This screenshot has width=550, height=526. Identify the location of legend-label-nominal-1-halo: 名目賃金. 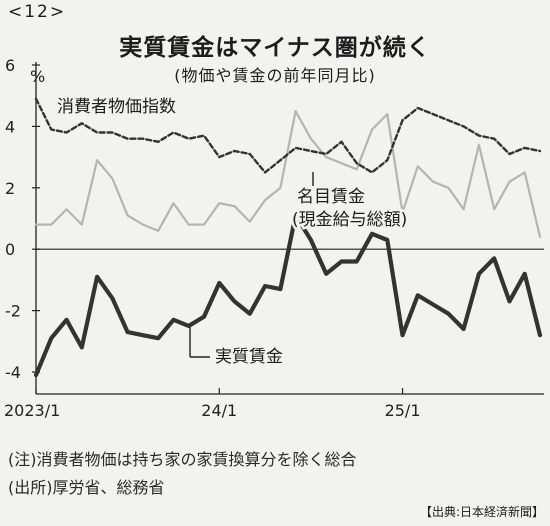
(331, 197).